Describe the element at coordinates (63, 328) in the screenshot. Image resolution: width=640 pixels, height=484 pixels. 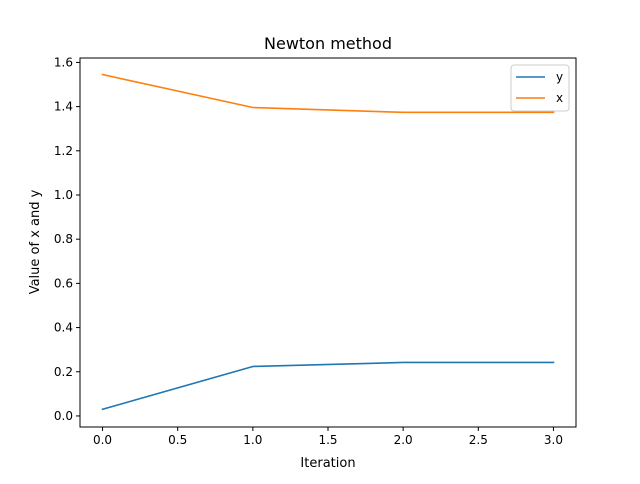
I see `y-tick-label: 0.4` at that location.